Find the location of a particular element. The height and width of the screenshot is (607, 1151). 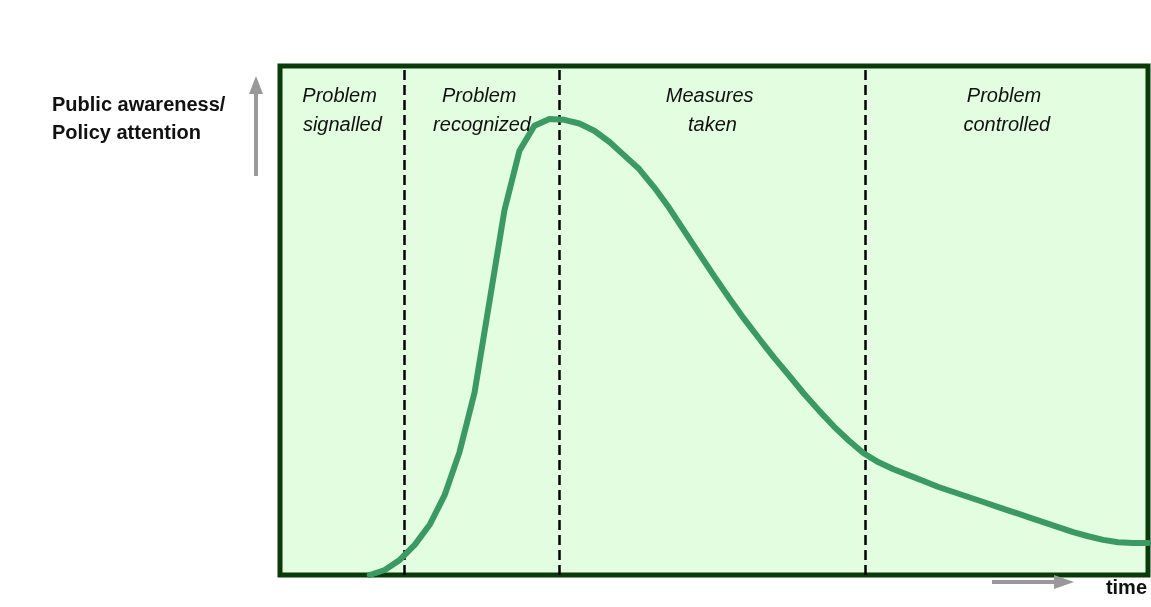

annotation: Problem signalled is located at coordinates (342, 109).